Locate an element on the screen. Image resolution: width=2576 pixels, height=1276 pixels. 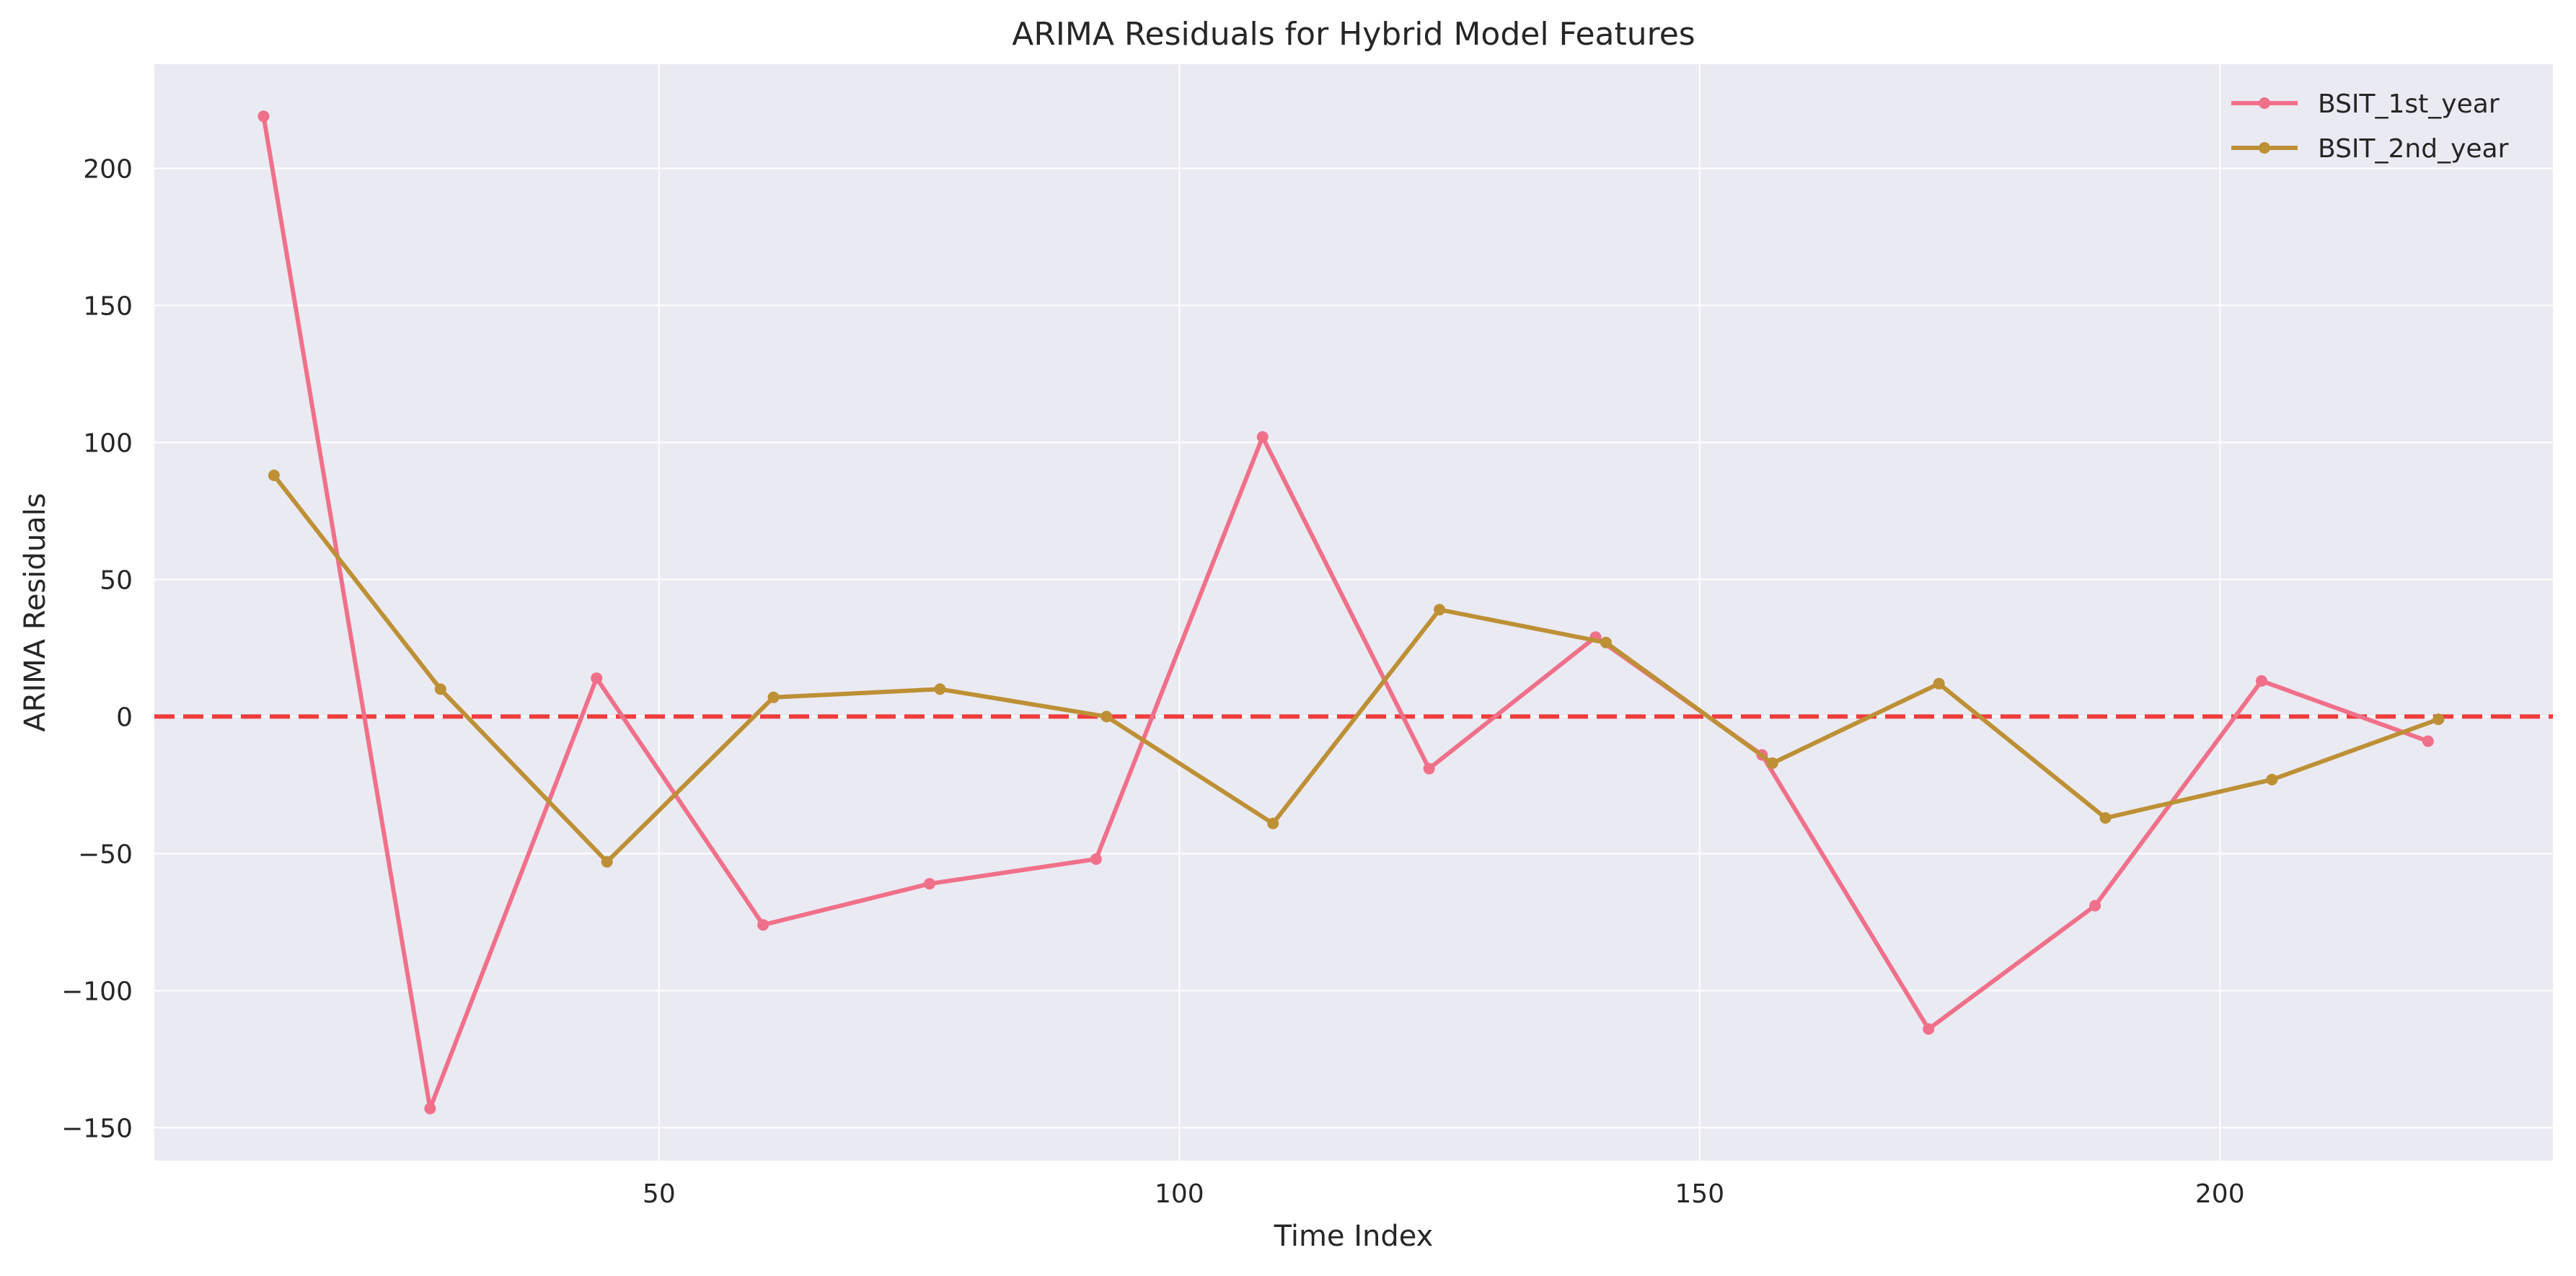
x-tick-label: 200 is located at coordinates (2220, 1194).